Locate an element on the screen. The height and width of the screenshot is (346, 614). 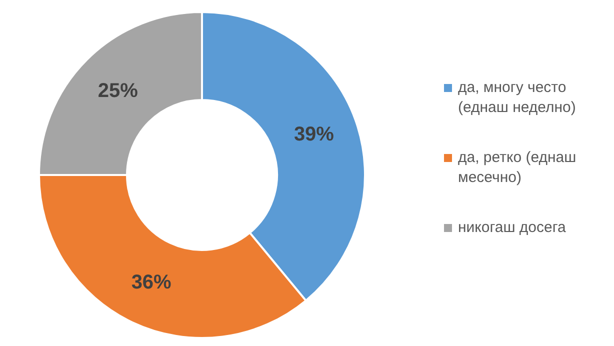
legend-label: да, ретко (еднаш месечно) is located at coordinates (518, 168).